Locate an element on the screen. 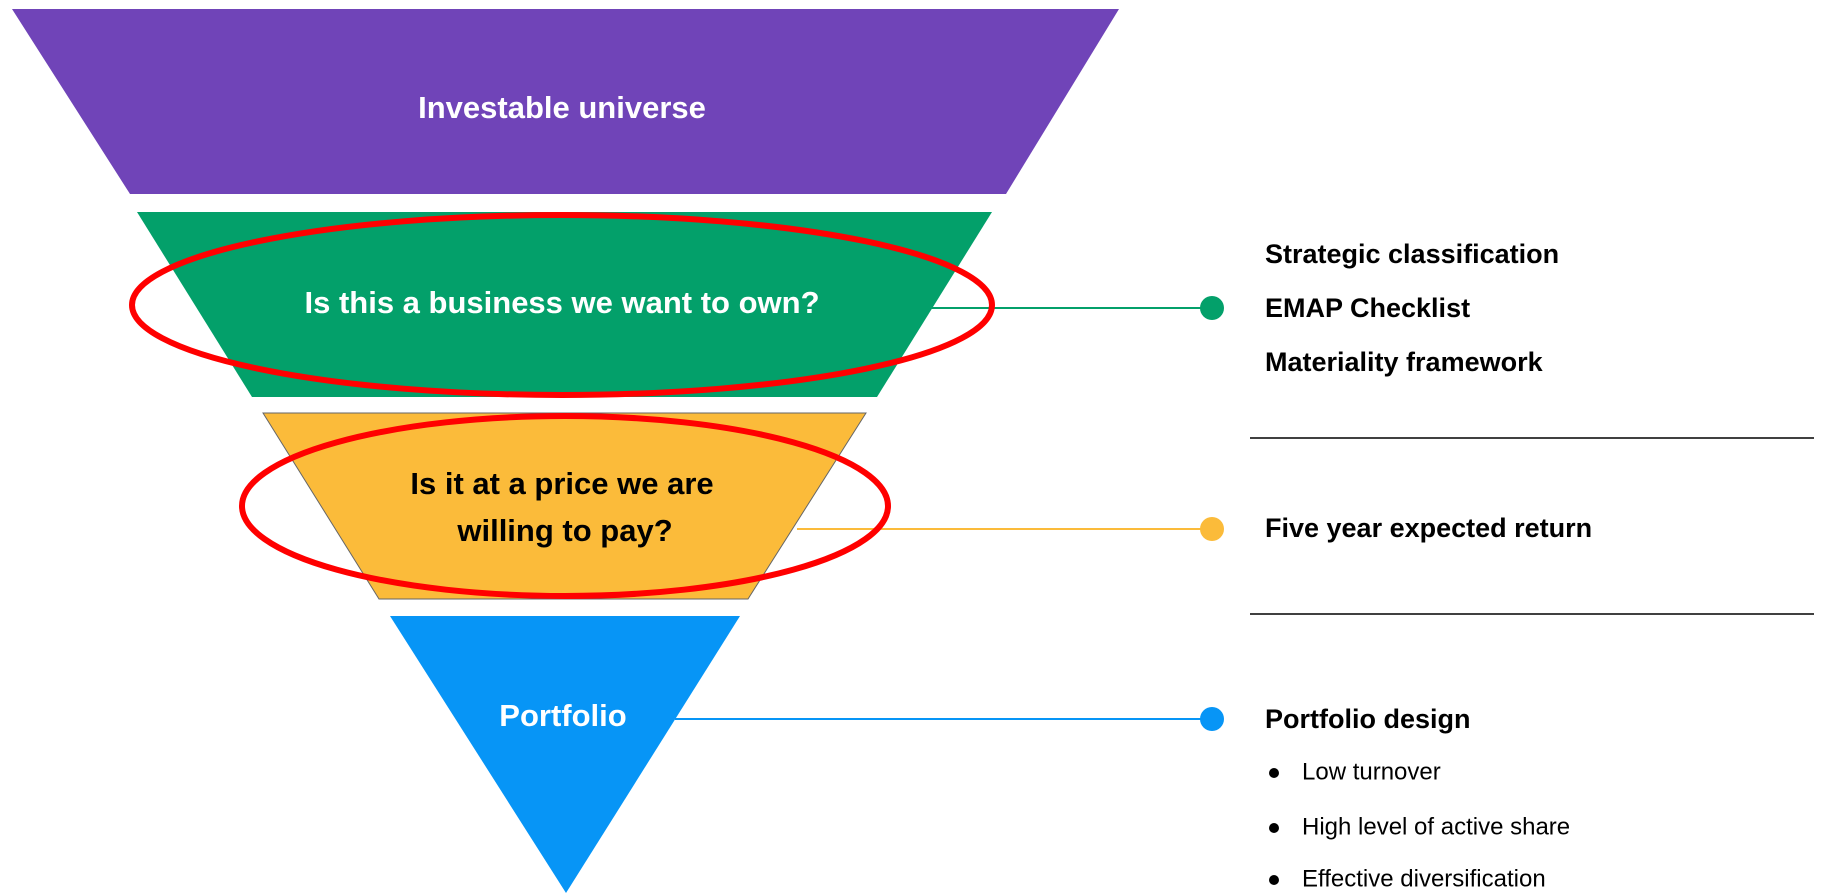  stage-label: Portfolio is located at coordinates (562, 715).